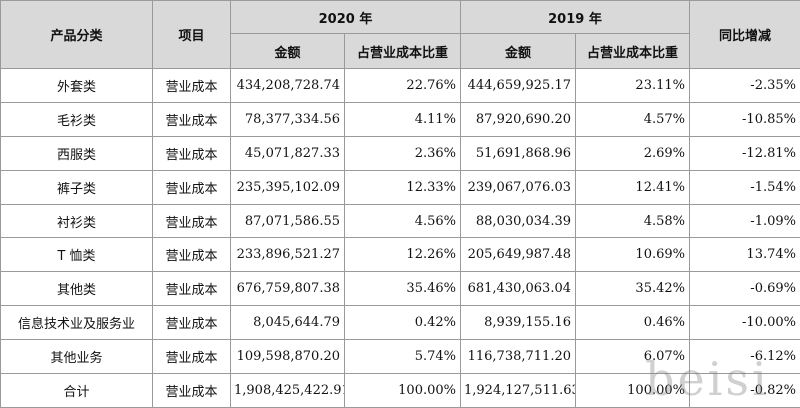 Image resolution: width=800 pixels, height=408 pixels. I want to click on category-cell: 外套类, so click(77, 86).